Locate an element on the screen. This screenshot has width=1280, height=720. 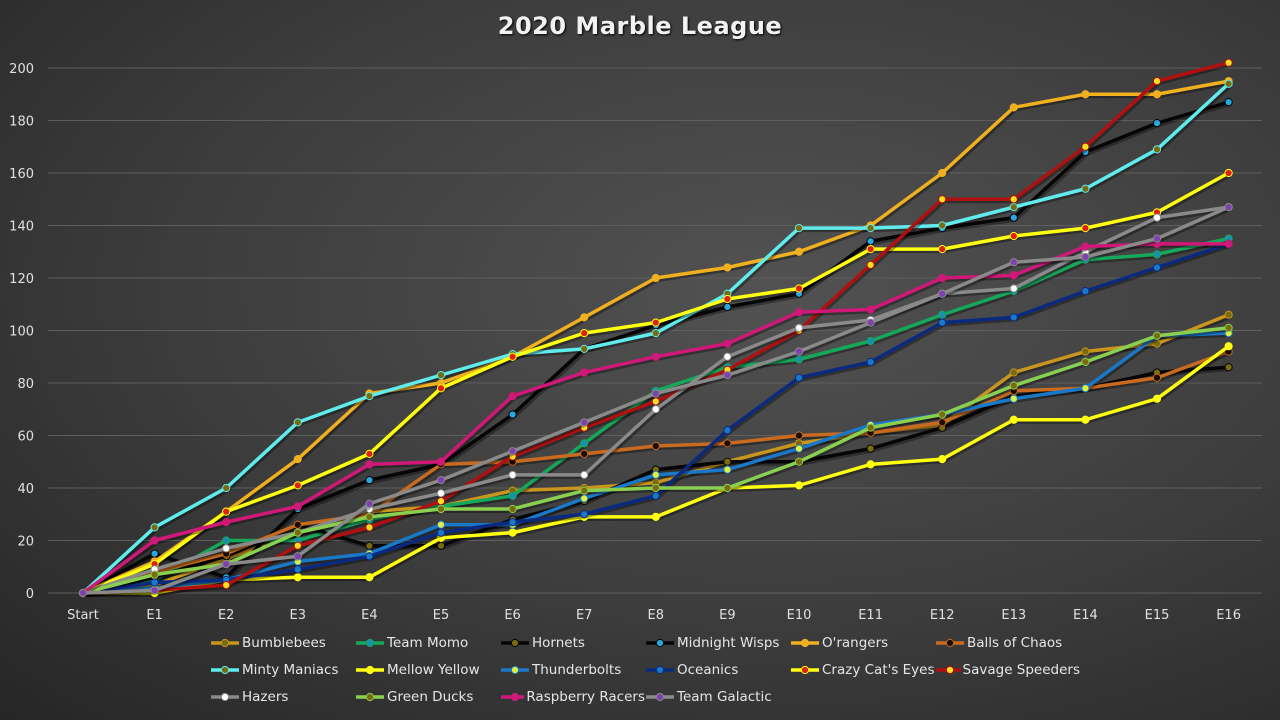
x-tick-label: E12 is located at coordinates (942, 615).